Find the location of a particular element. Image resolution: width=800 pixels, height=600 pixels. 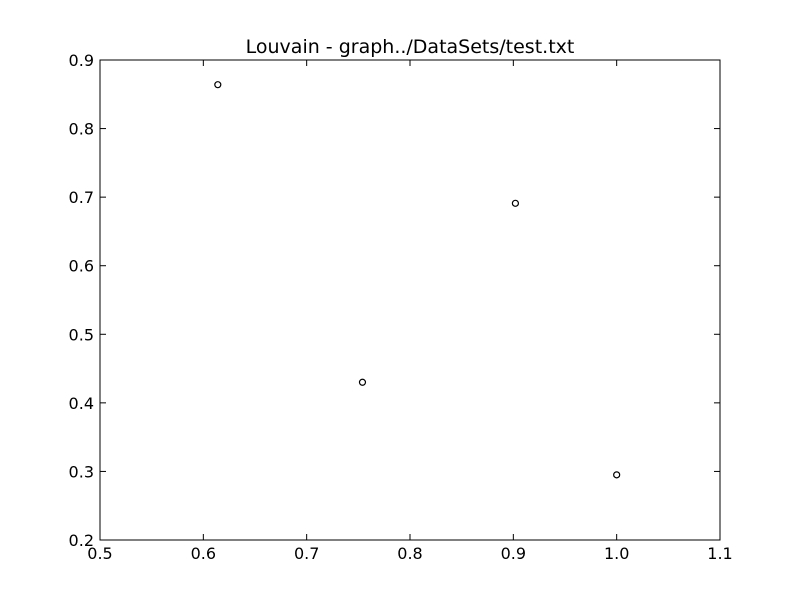

chart-title: Louvain - graph../DataSets/test.txt is located at coordinates (410, 47).